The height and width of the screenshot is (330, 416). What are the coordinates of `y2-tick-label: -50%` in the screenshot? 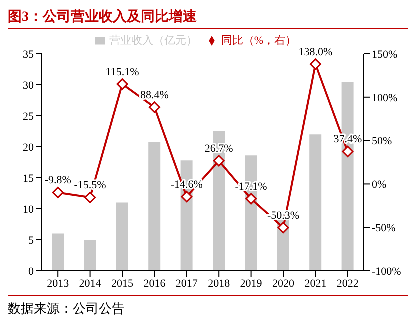 It's located at (384, 228).